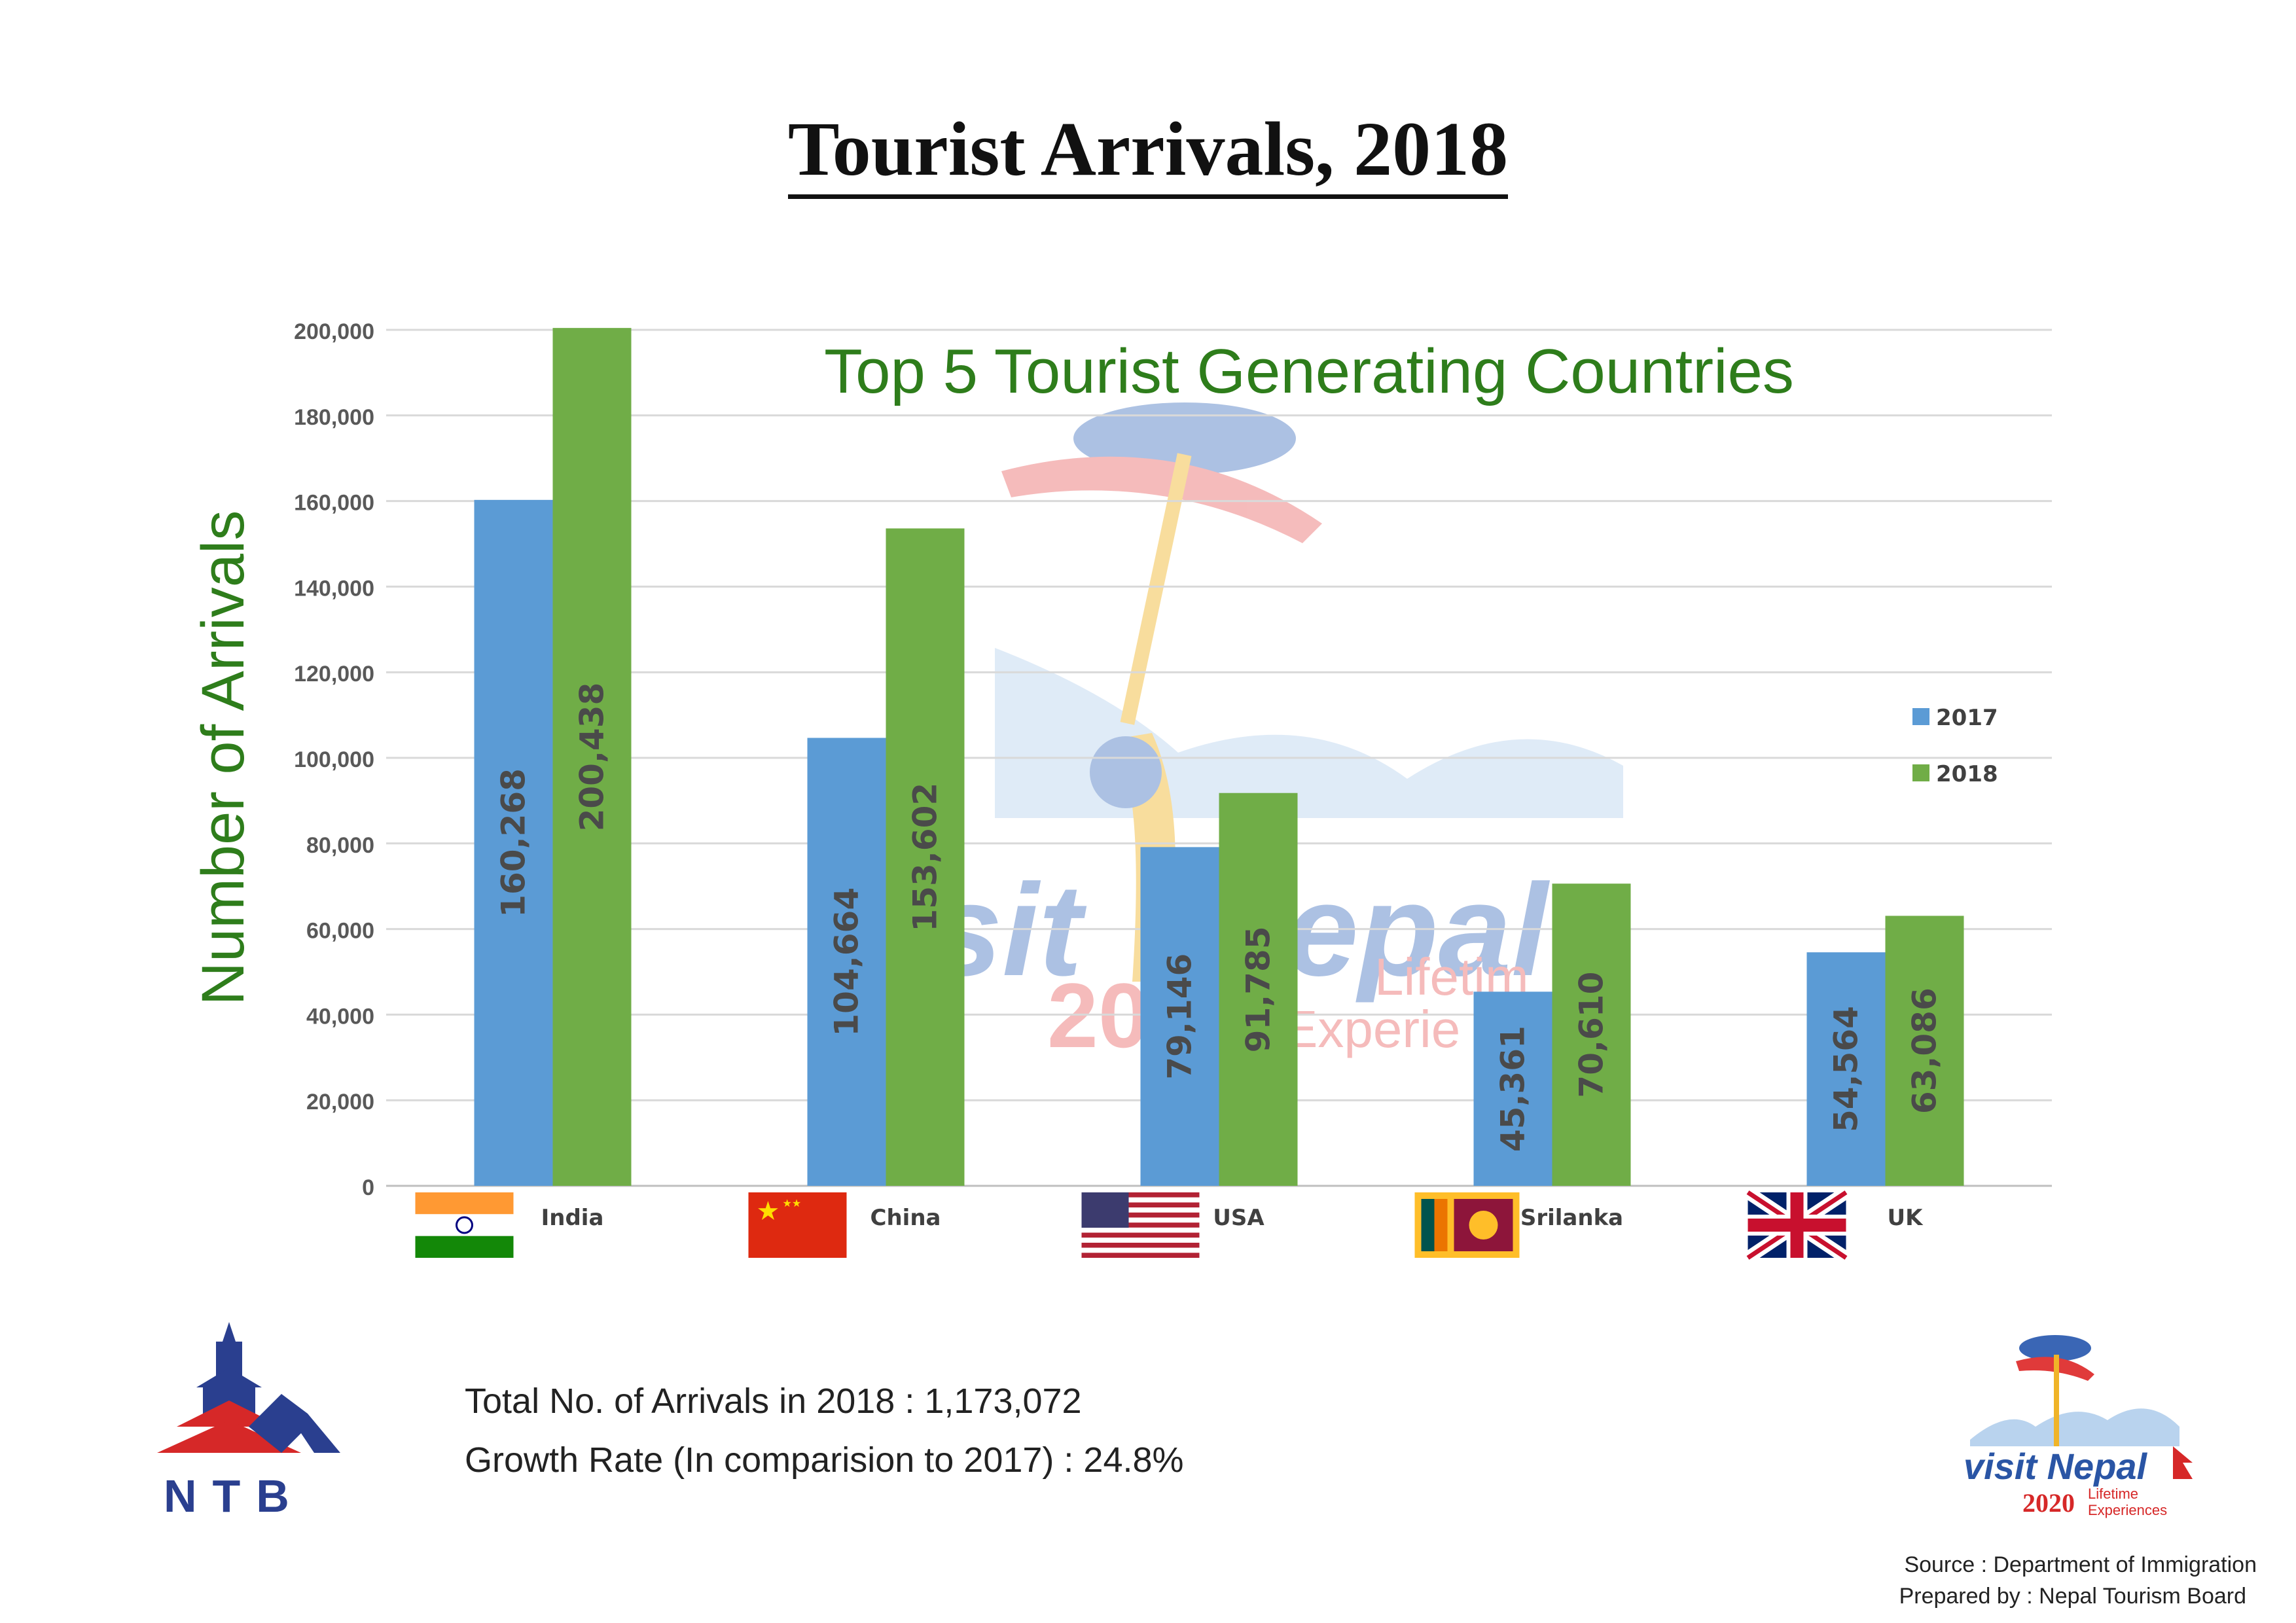 This screenshot has height=1623, width=2296. What do you see at coordinates (1239, 1218) in the screenshot?
I see `x-tick-label: USA` at bounding box center [1239, 1218].